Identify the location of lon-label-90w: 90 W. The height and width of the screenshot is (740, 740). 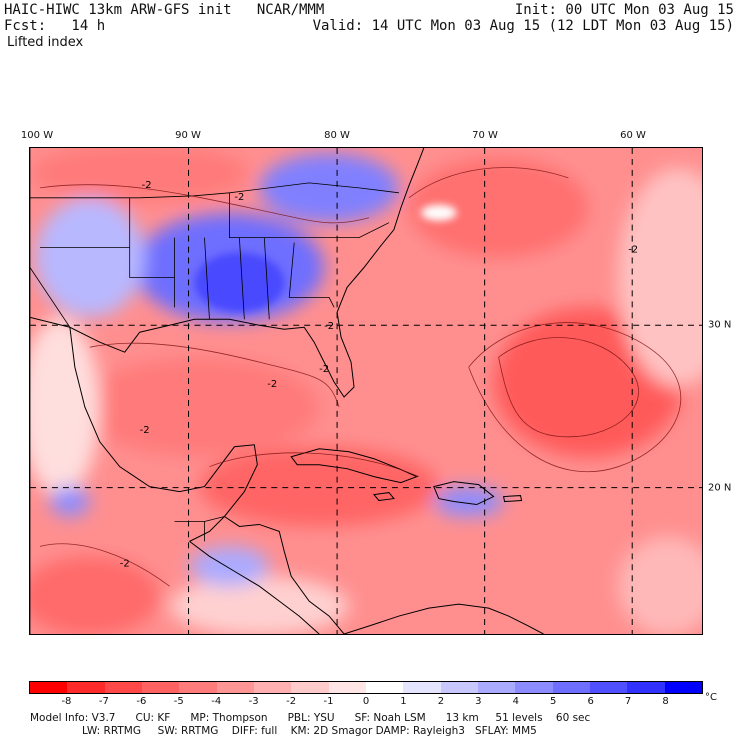
(188, 135).